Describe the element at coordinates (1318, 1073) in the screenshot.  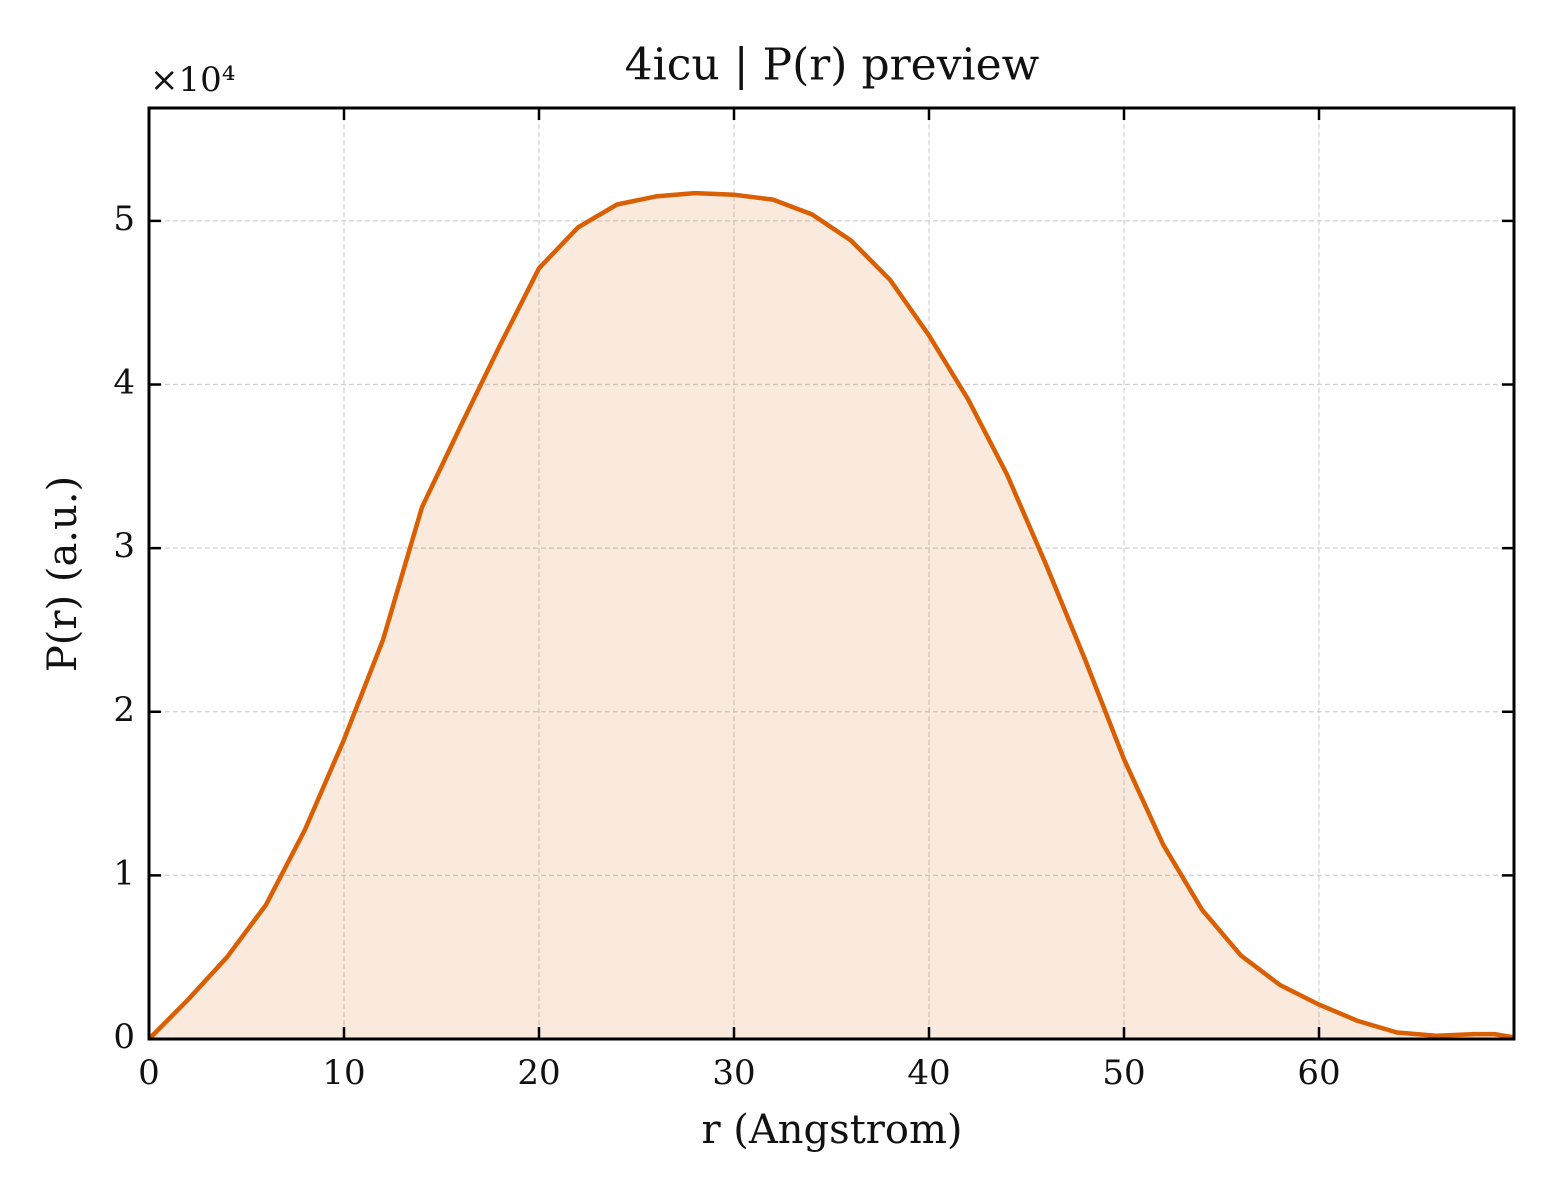
I see `x-tick-label: 60` at that location.